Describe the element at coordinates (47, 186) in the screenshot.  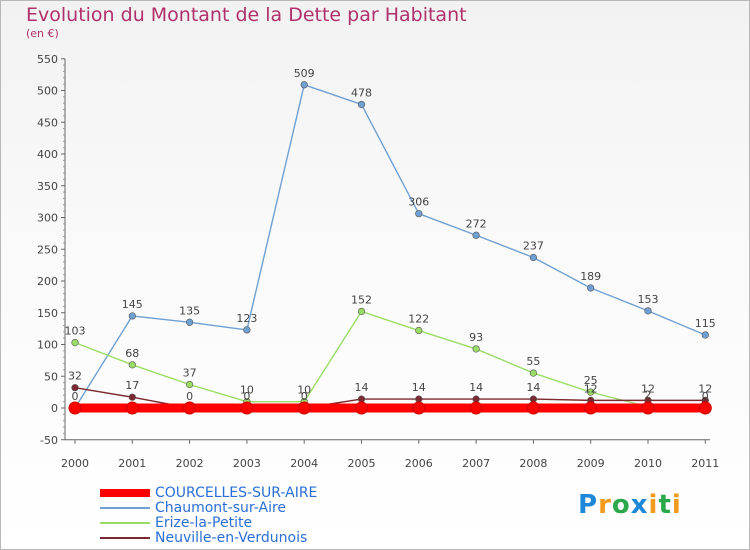
I see `y-tick-label: 350` at that location.